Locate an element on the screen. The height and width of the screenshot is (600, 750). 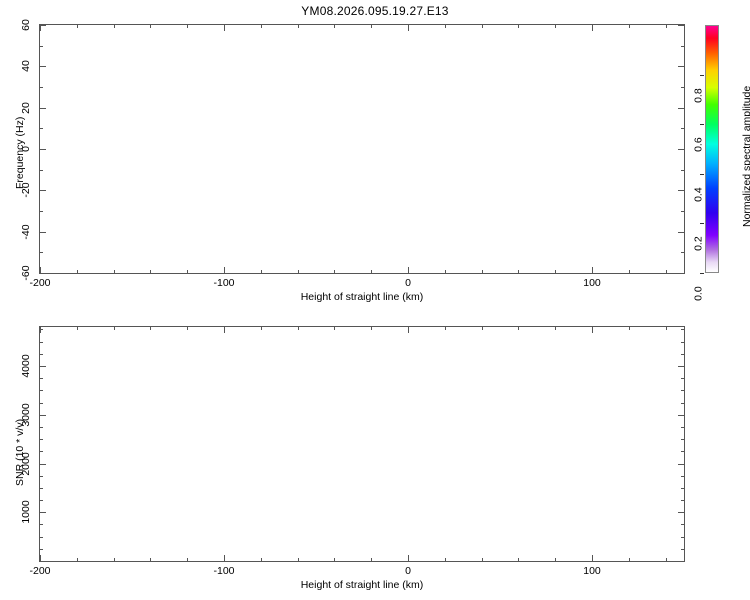
spectrogram-xlabel: Height of straight line (km) is located at coordinates (362, 297).